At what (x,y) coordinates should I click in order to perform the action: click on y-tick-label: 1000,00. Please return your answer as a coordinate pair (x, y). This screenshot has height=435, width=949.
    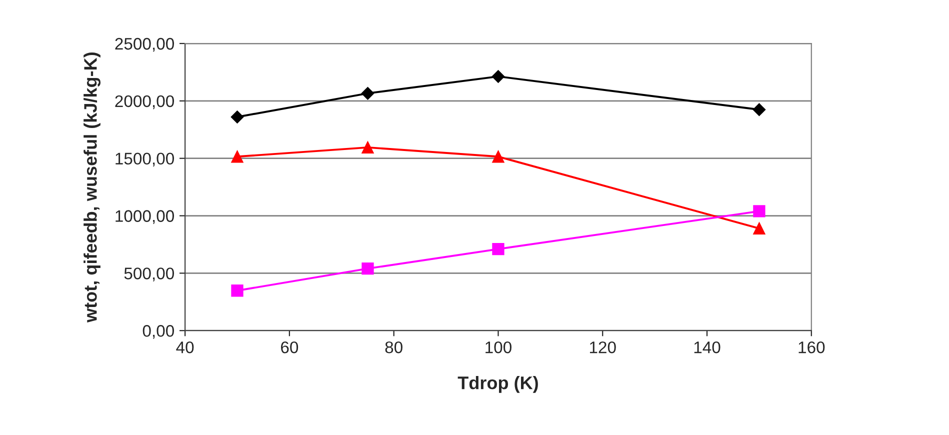
    Looking at the image, I should click on (145, 217).